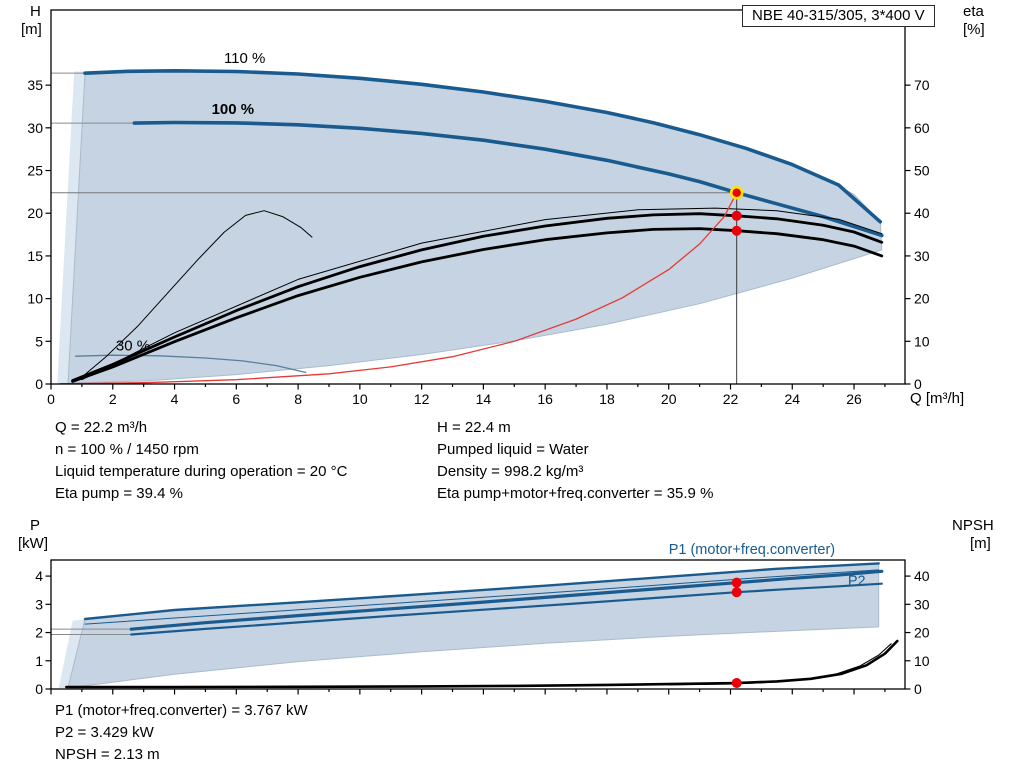 This screenshot has height=781, width=1024. What do you see at coordinates (736, 682) in the screenshot?
I see `npsh-point` at bounding box center [736, 682].